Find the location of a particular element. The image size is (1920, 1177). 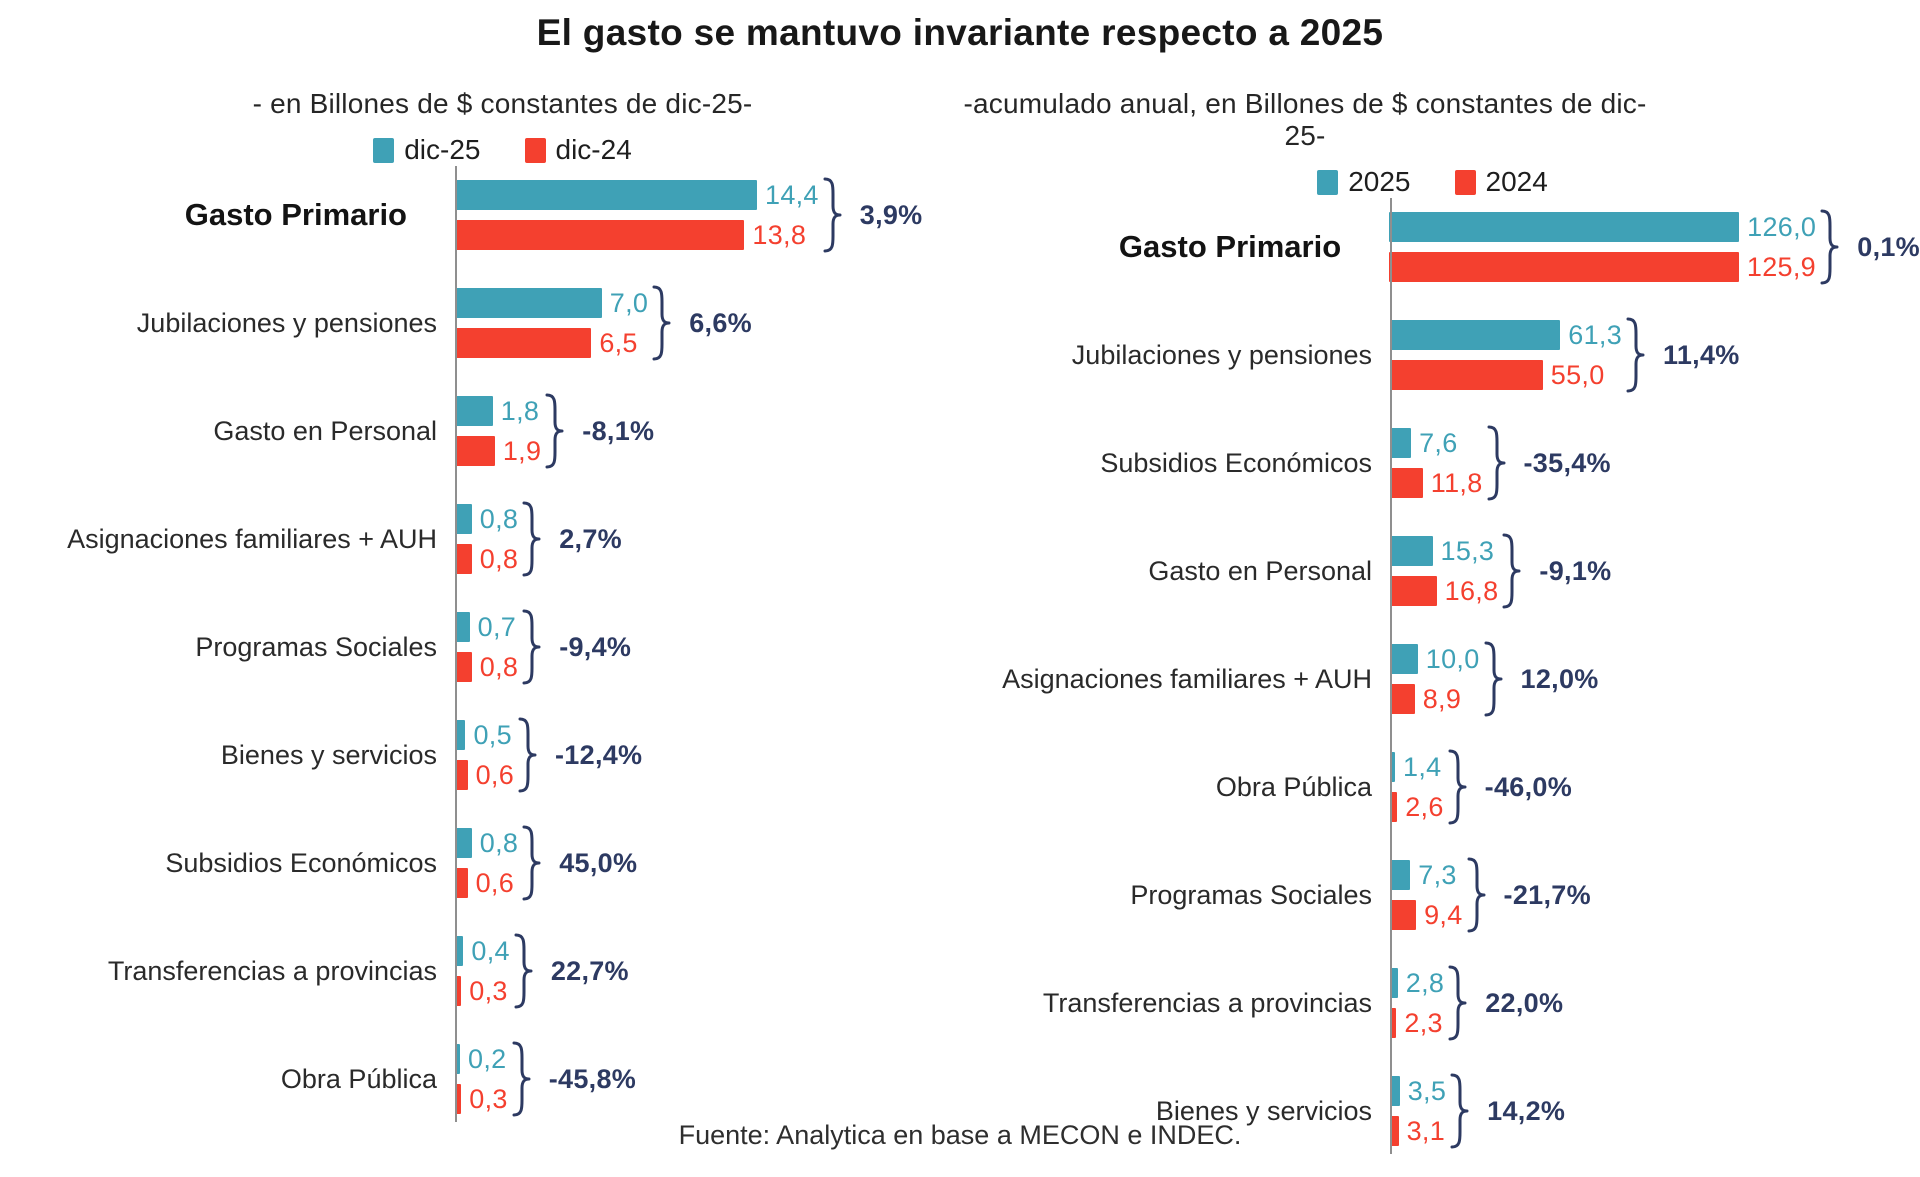

bar-value-label: 1,9 is located at coordinates (522, 450).